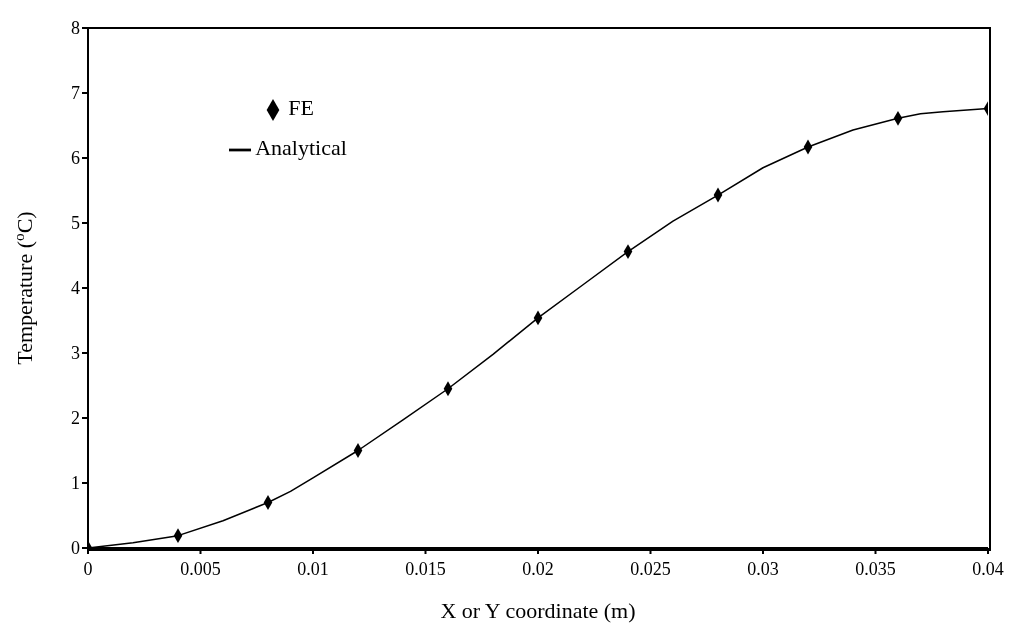 This screenshot has width=1019, height=633. Describe the element at coordinates (425, 568) in the screenshot. I see `x-tick-label: 0.015` at that location.